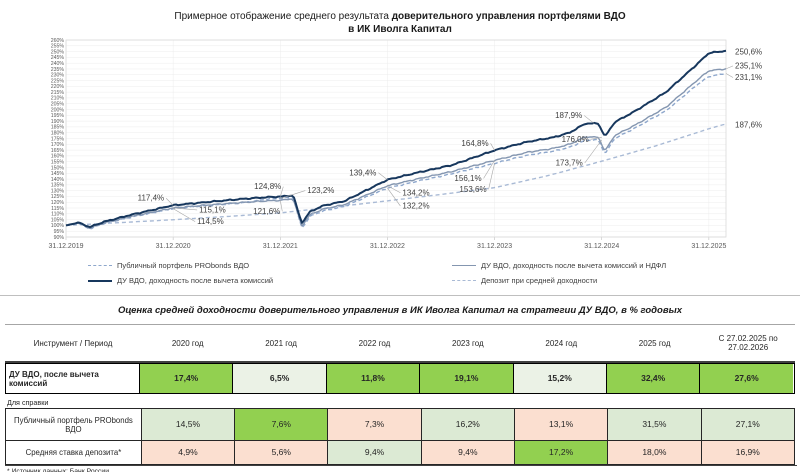  I want to click on svg-text: 210%, so click(58, 99).